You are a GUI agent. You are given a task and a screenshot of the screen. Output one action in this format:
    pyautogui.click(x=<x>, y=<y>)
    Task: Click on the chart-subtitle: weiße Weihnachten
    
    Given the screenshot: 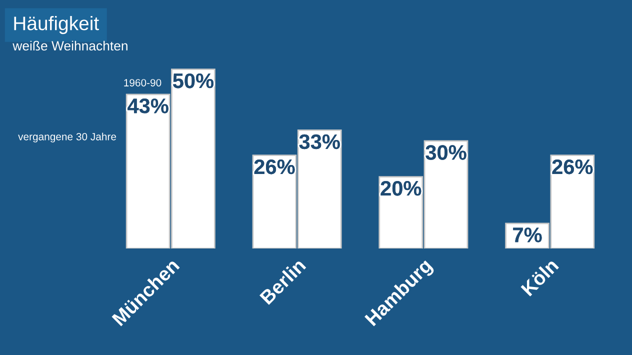 What is the action you would take?
    pyautogui.click(x=70, y=45)
    